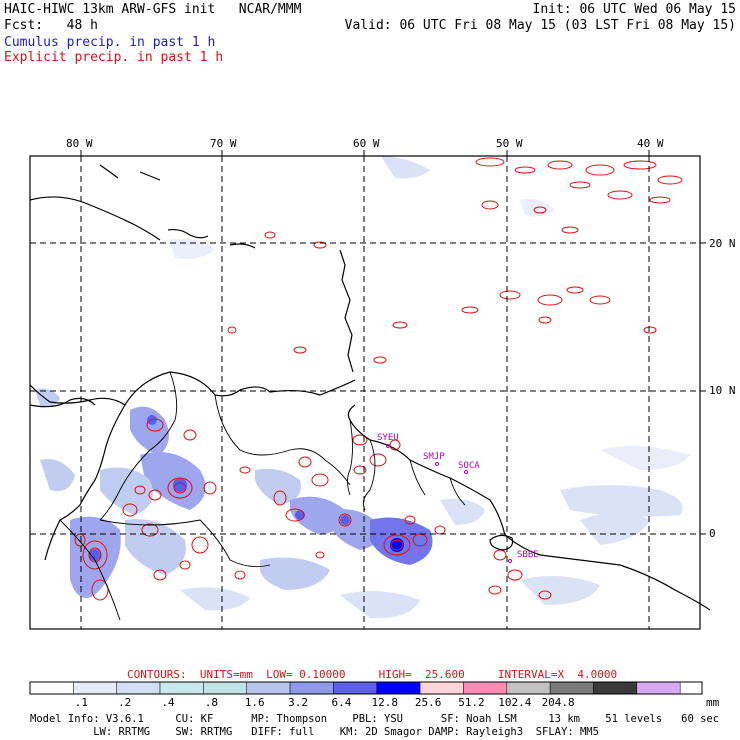 Image resolution: width=740 pixels, height=740 pixels. What do you see at coordinates (254, 702) in the screenshot?
I see `colorbar-tick-label: 1.6` at bounding box center [254, 702].